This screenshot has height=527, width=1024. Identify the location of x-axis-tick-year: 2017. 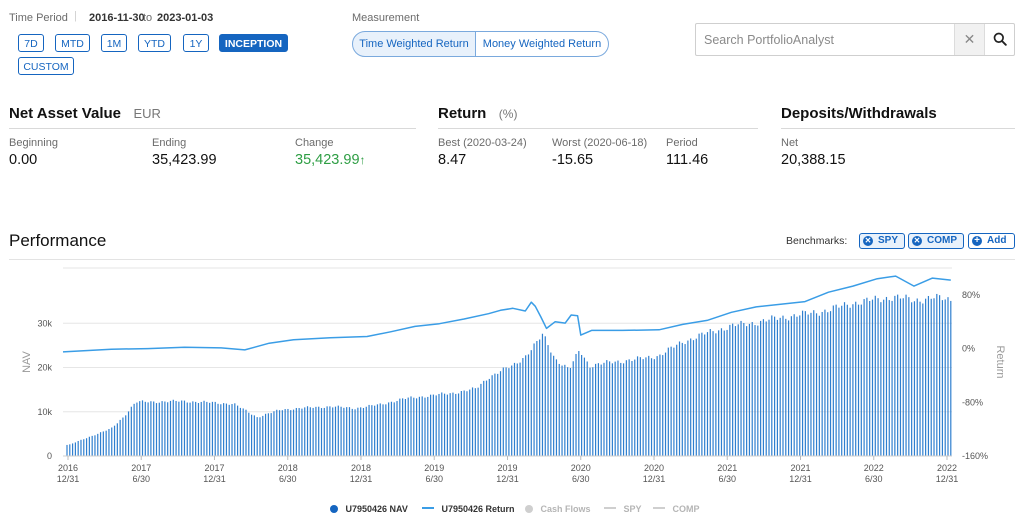
(141, 468).